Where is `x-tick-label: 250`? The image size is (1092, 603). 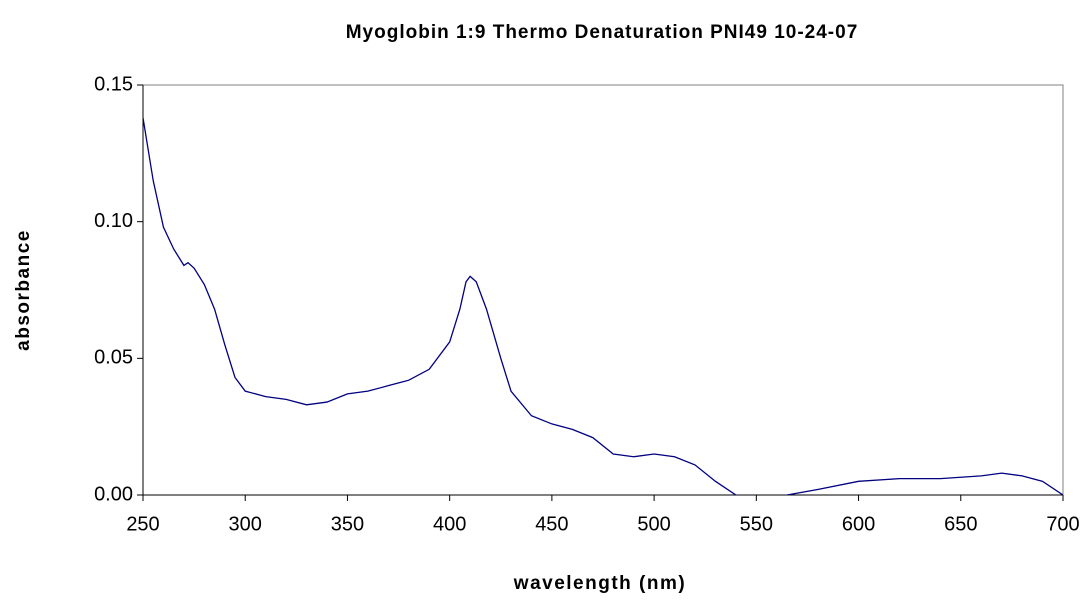
x-tick-label: 250 is located at coordinates (142, 524).